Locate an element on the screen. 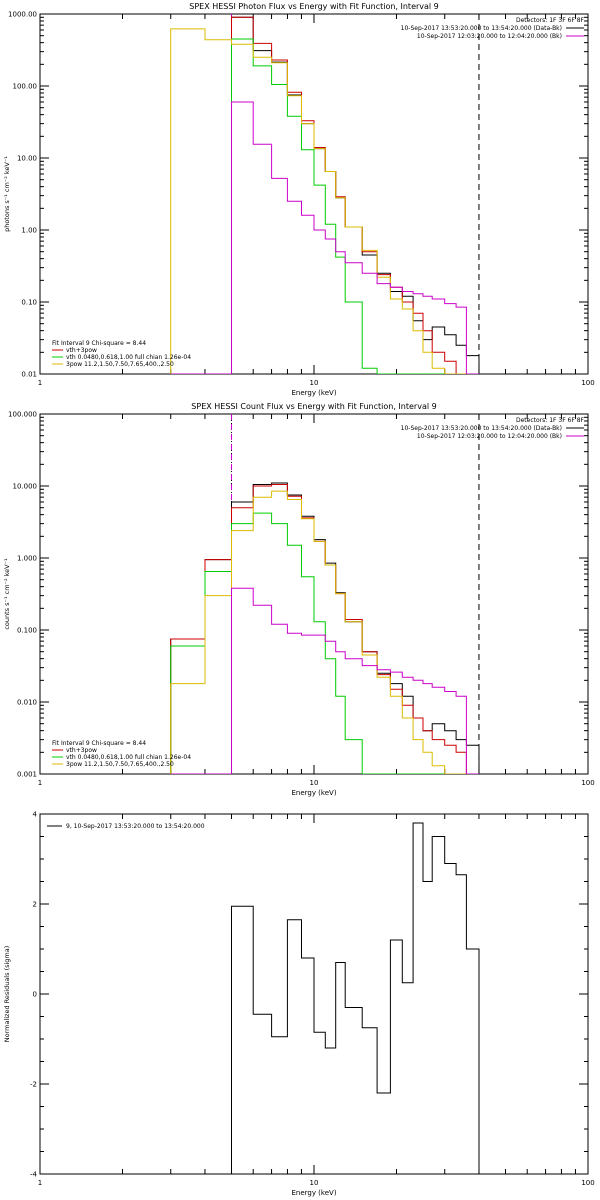 Image resolution: width=600 pixels, height=1200 pixels. y-tick-label: -4 is located at coordinates (34, 1175).